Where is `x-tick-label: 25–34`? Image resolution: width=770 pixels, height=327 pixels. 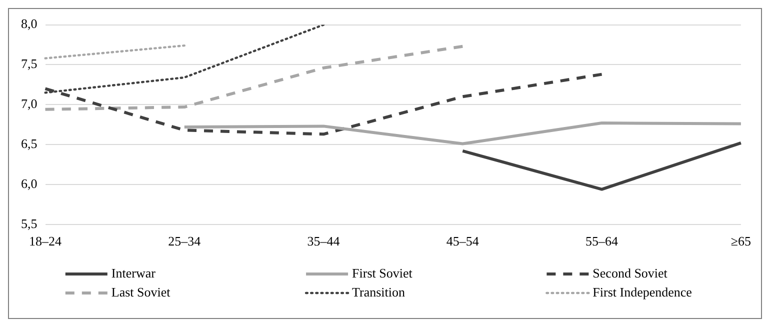 x-tick-label: 25–34 is located at coordinates (185, 241).